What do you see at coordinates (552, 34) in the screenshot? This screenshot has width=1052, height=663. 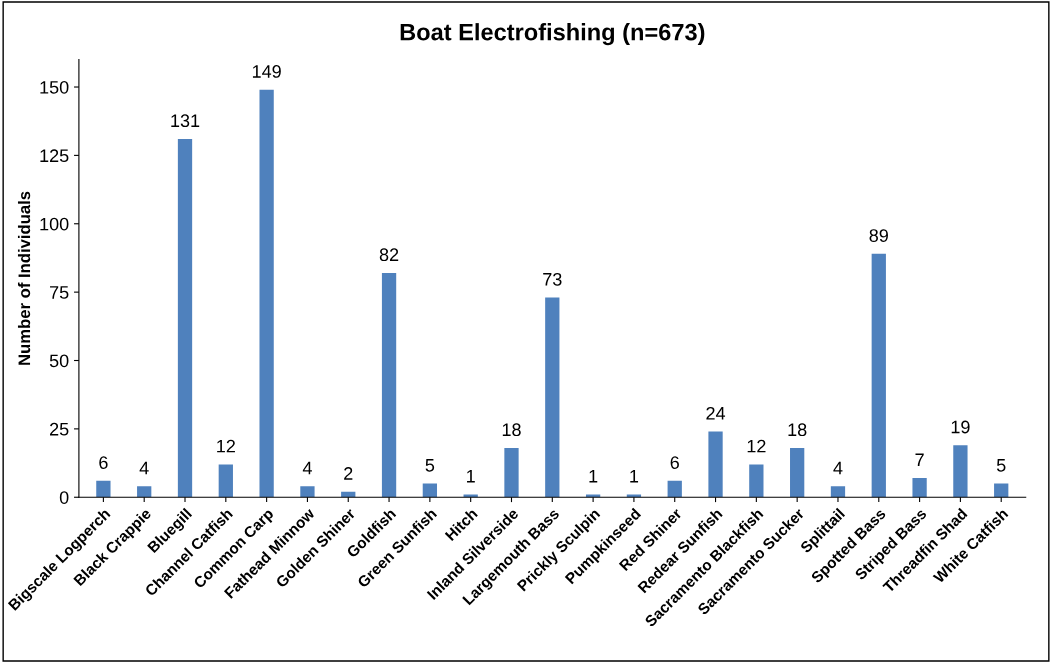 I see `chart-title: Boat Electrofishing (n=673)` at bounding box center [552, 34].